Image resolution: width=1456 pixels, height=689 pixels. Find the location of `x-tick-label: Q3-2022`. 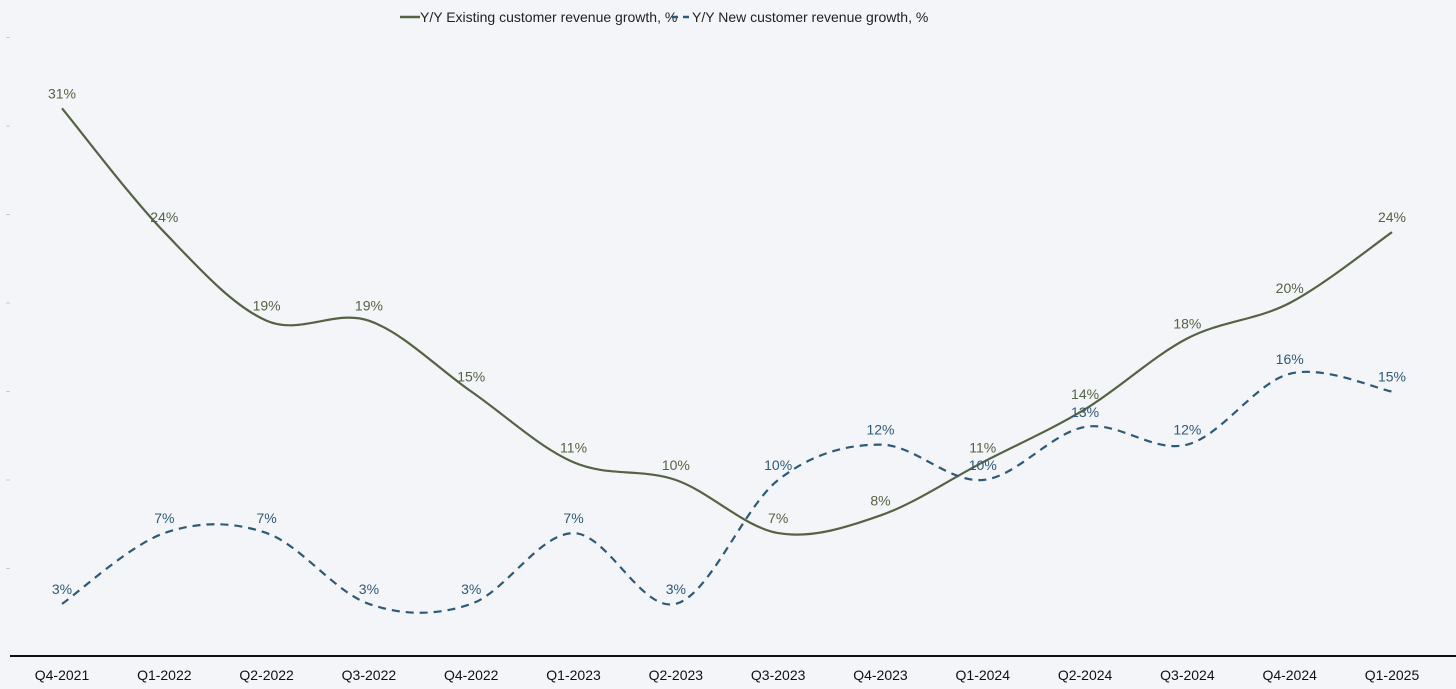

x-tick-label: Q3-2022 is located at coordinates (369, 675).